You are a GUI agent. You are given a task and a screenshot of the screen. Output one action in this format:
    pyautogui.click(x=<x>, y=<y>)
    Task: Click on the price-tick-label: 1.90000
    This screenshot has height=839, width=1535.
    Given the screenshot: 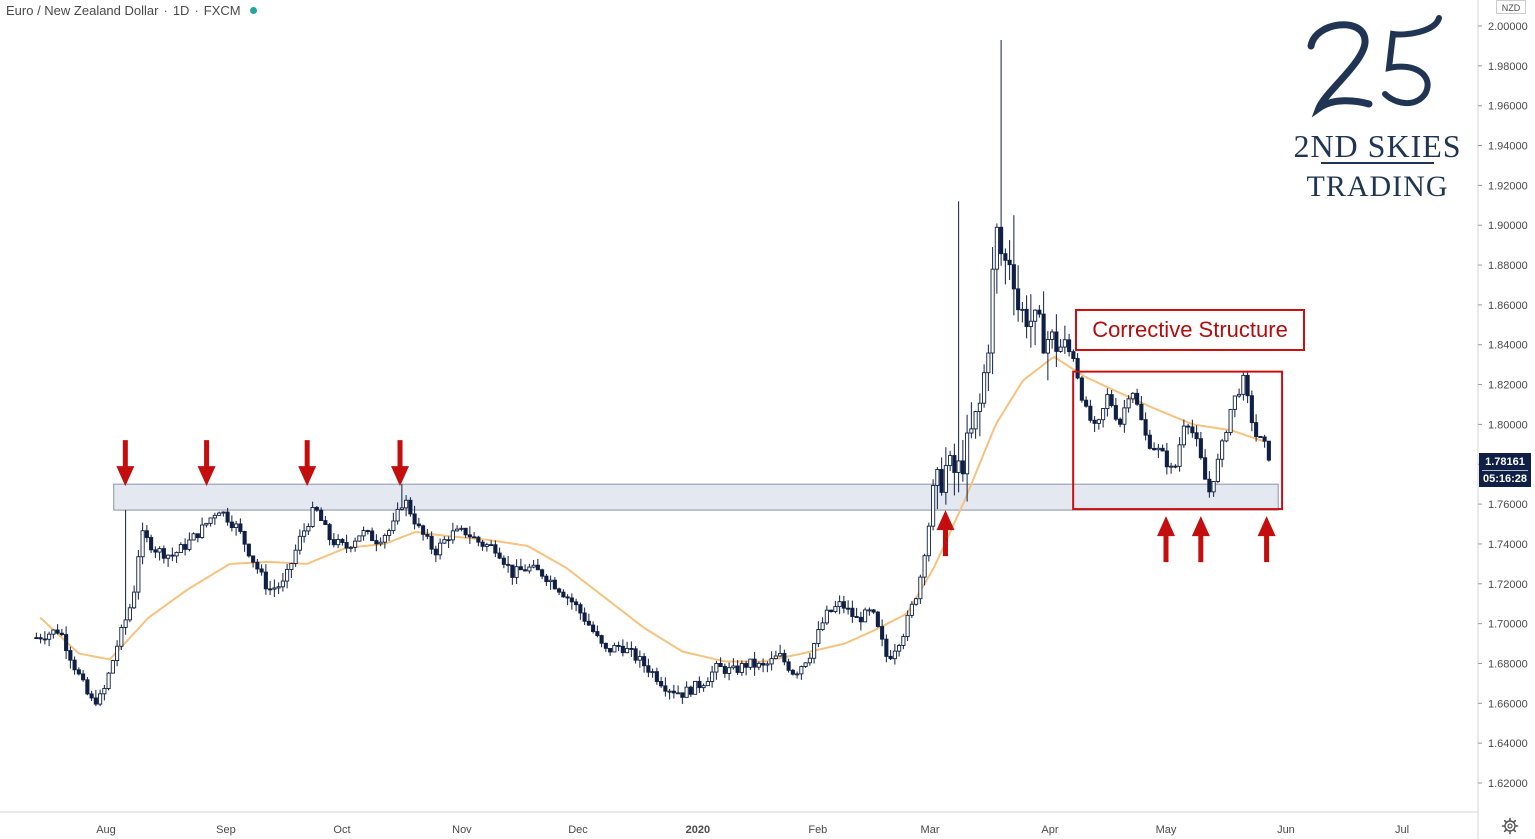 What is the action you would take?
    pyautogui.click(x=1508, y=226)
    